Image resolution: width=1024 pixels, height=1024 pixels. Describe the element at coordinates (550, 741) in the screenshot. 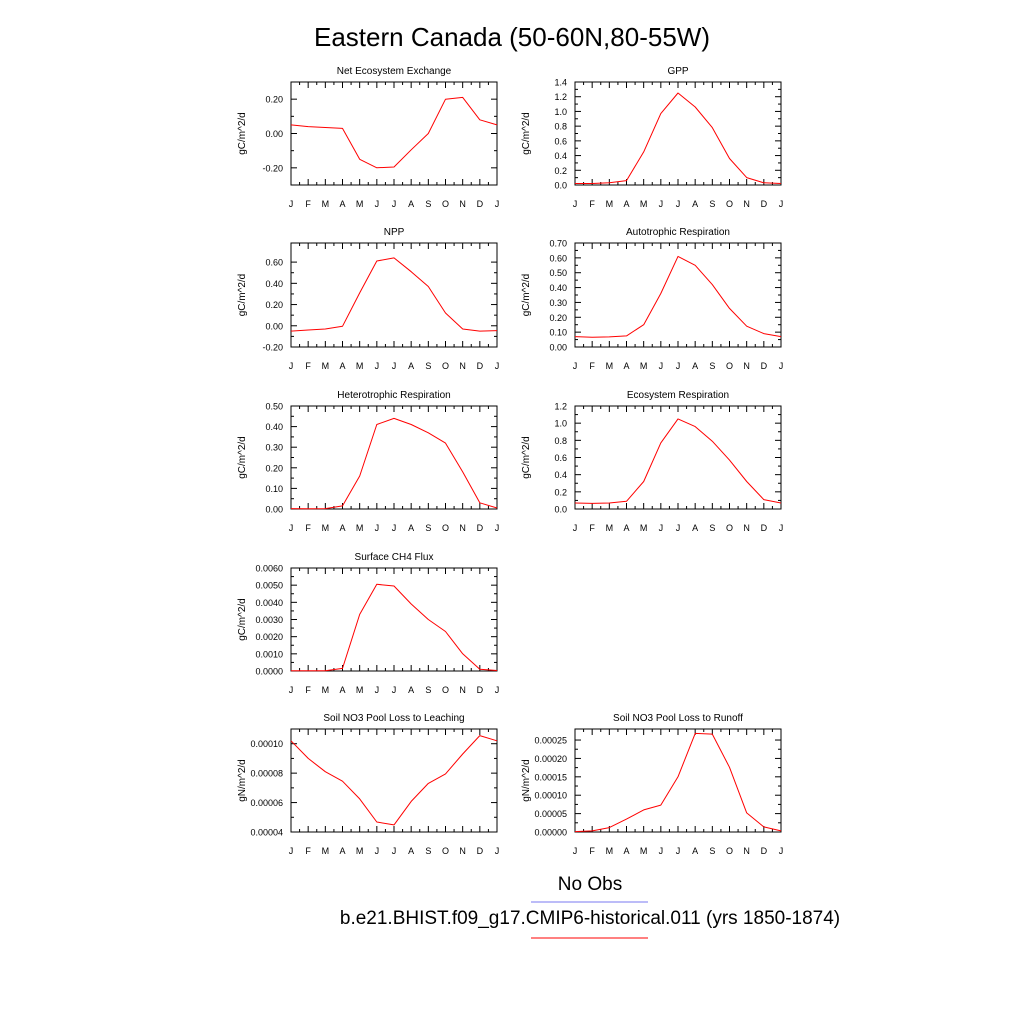

I see `y-tick-label: 0.00025` at that location.